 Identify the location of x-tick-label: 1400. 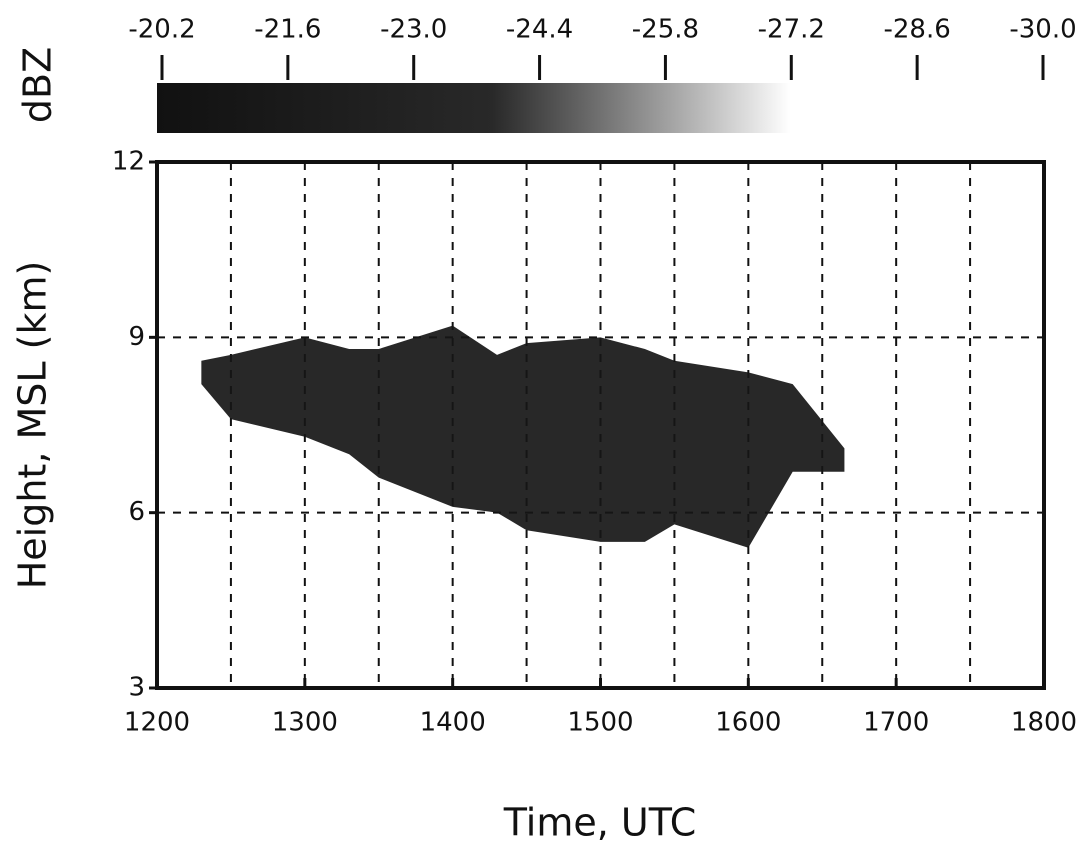
(453, 723).